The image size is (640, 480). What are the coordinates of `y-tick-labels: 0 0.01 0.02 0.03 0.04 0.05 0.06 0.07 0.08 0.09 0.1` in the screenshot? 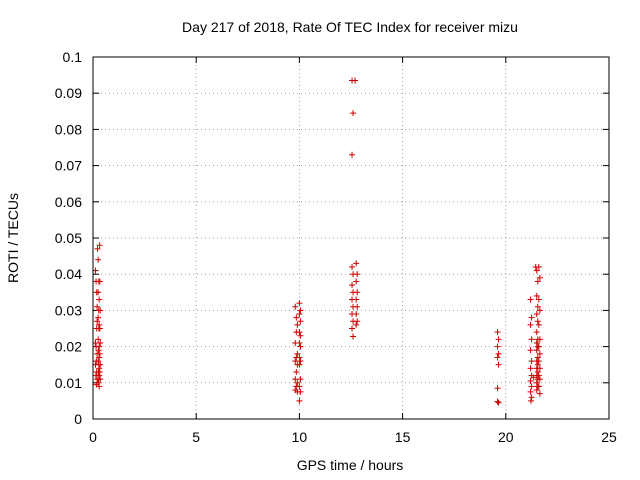 It's located at (68, 238).